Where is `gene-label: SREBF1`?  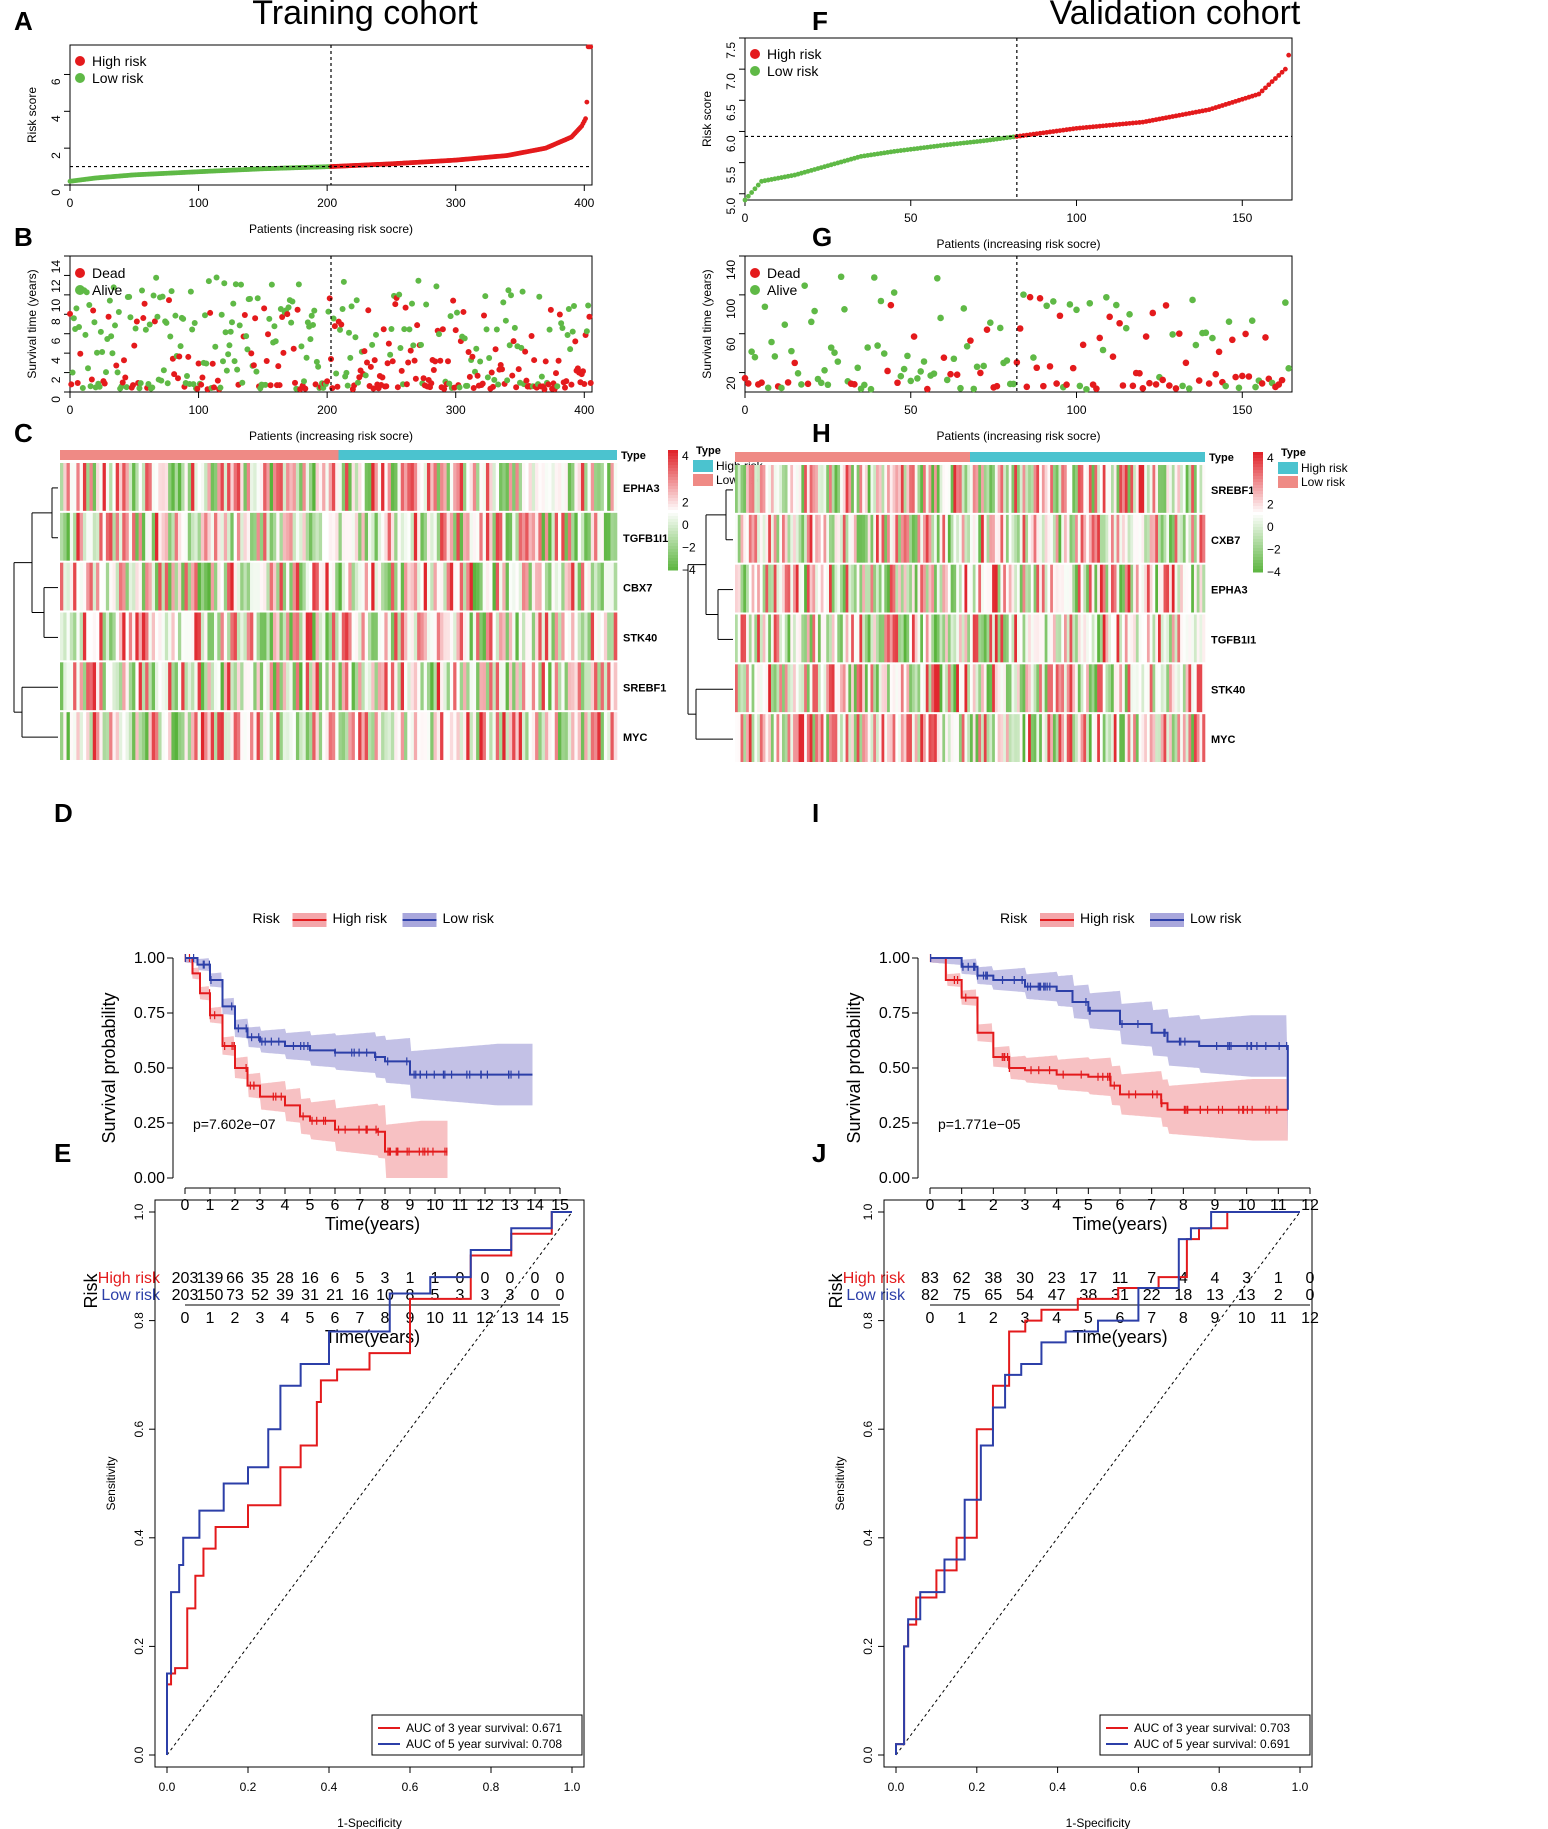 gene-label: SREBF1 is located at coordinates (644, 688).